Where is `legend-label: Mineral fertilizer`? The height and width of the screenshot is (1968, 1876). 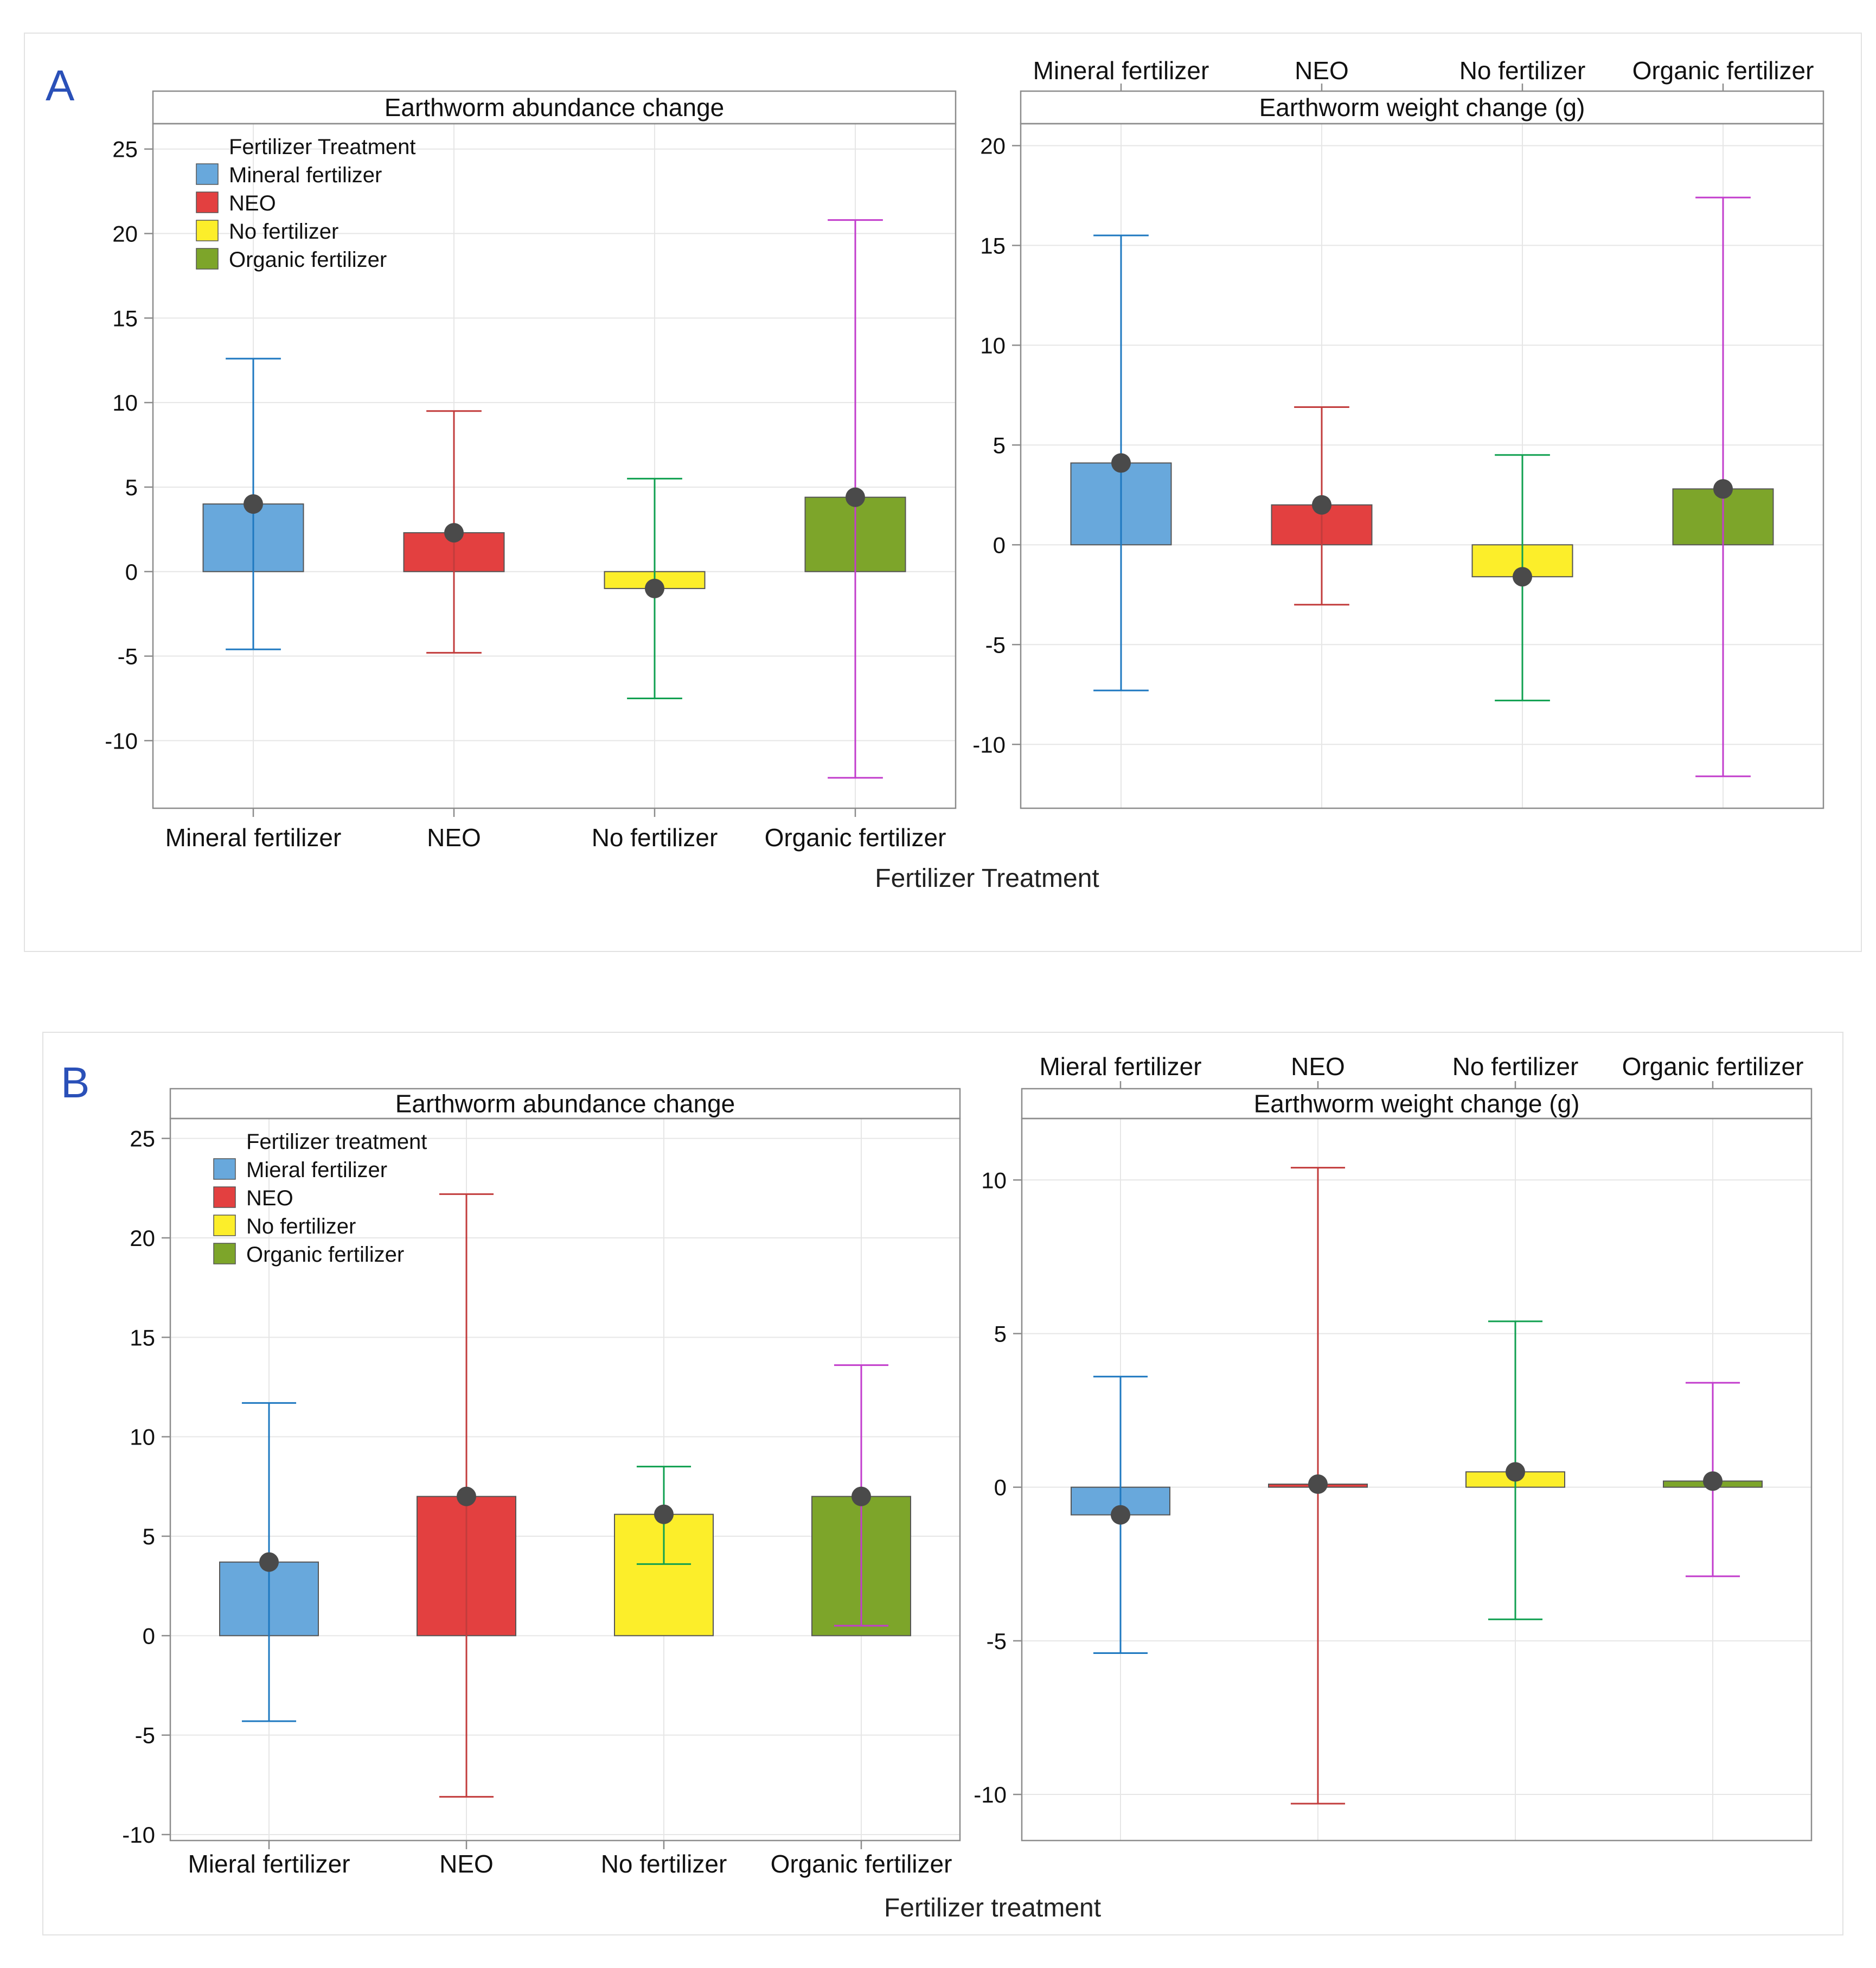 legend-label: Mineral fertilizer is located at coordinates (305, 175).